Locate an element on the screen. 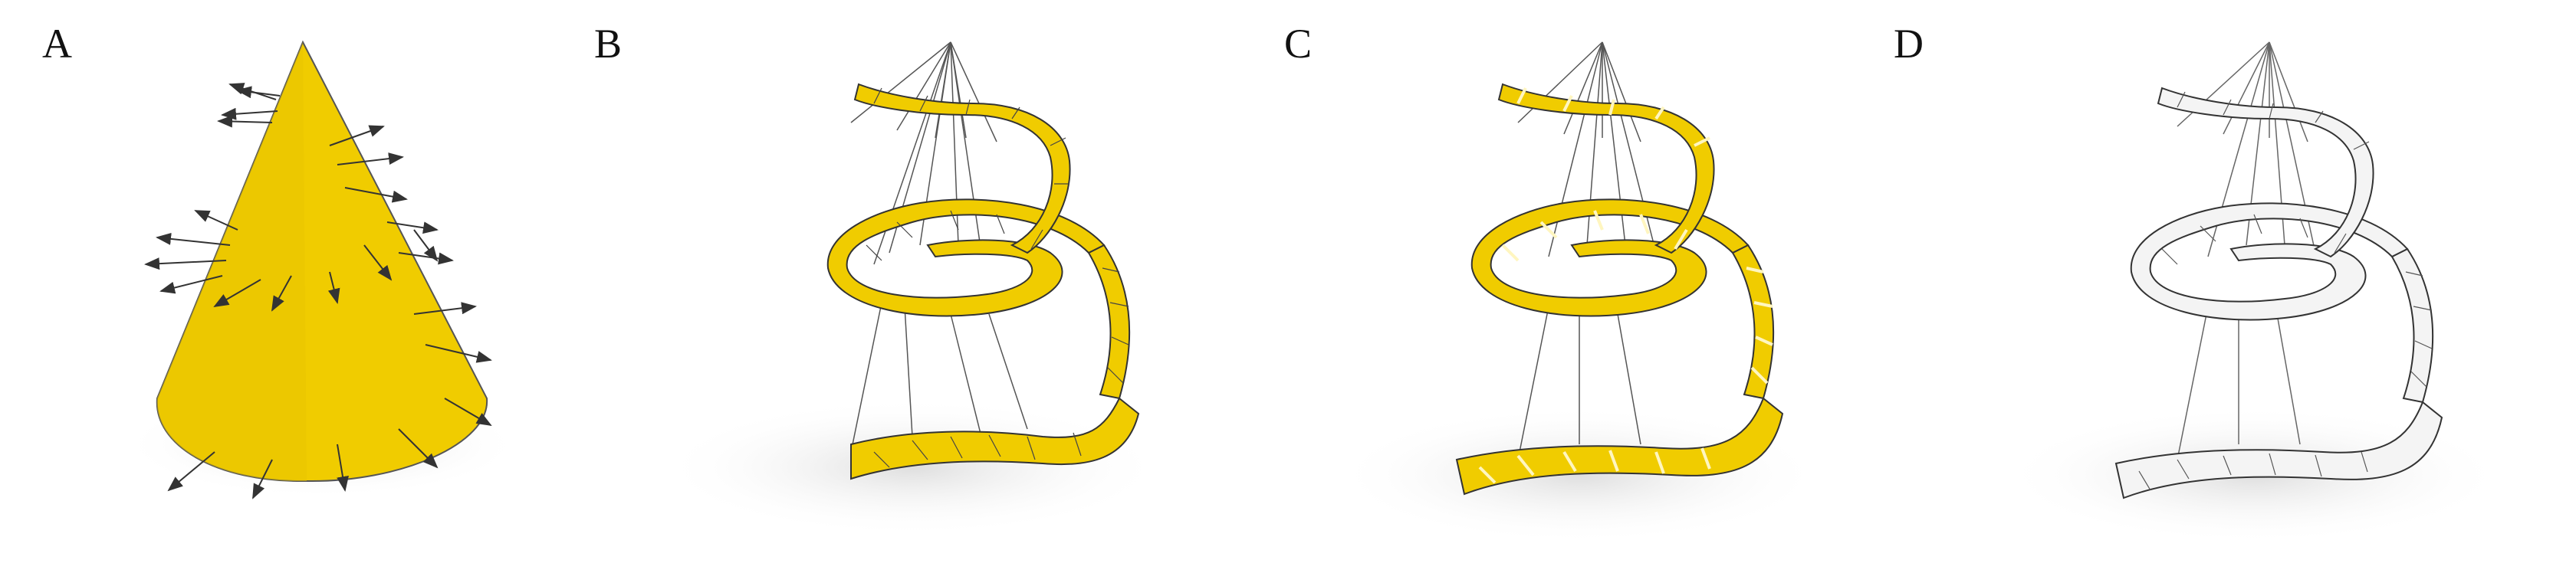  panel-seams is located at coordinates (2285, 291).